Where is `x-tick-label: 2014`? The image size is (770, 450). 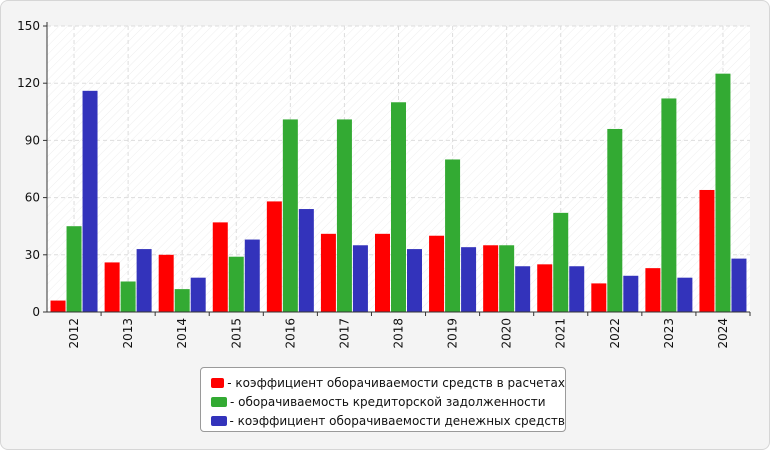 x-tick-label: 2014 is located at coordinates (182, 333).